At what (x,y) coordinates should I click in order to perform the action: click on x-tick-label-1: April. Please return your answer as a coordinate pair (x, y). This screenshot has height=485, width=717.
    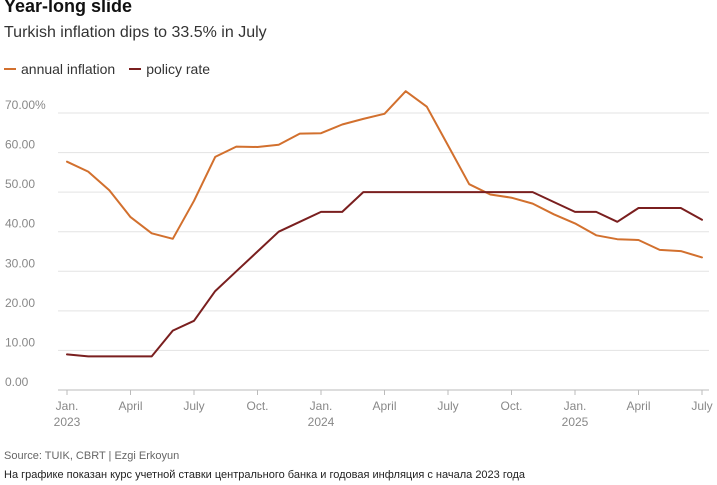
    Looking at the image, I should click on (130, 406).